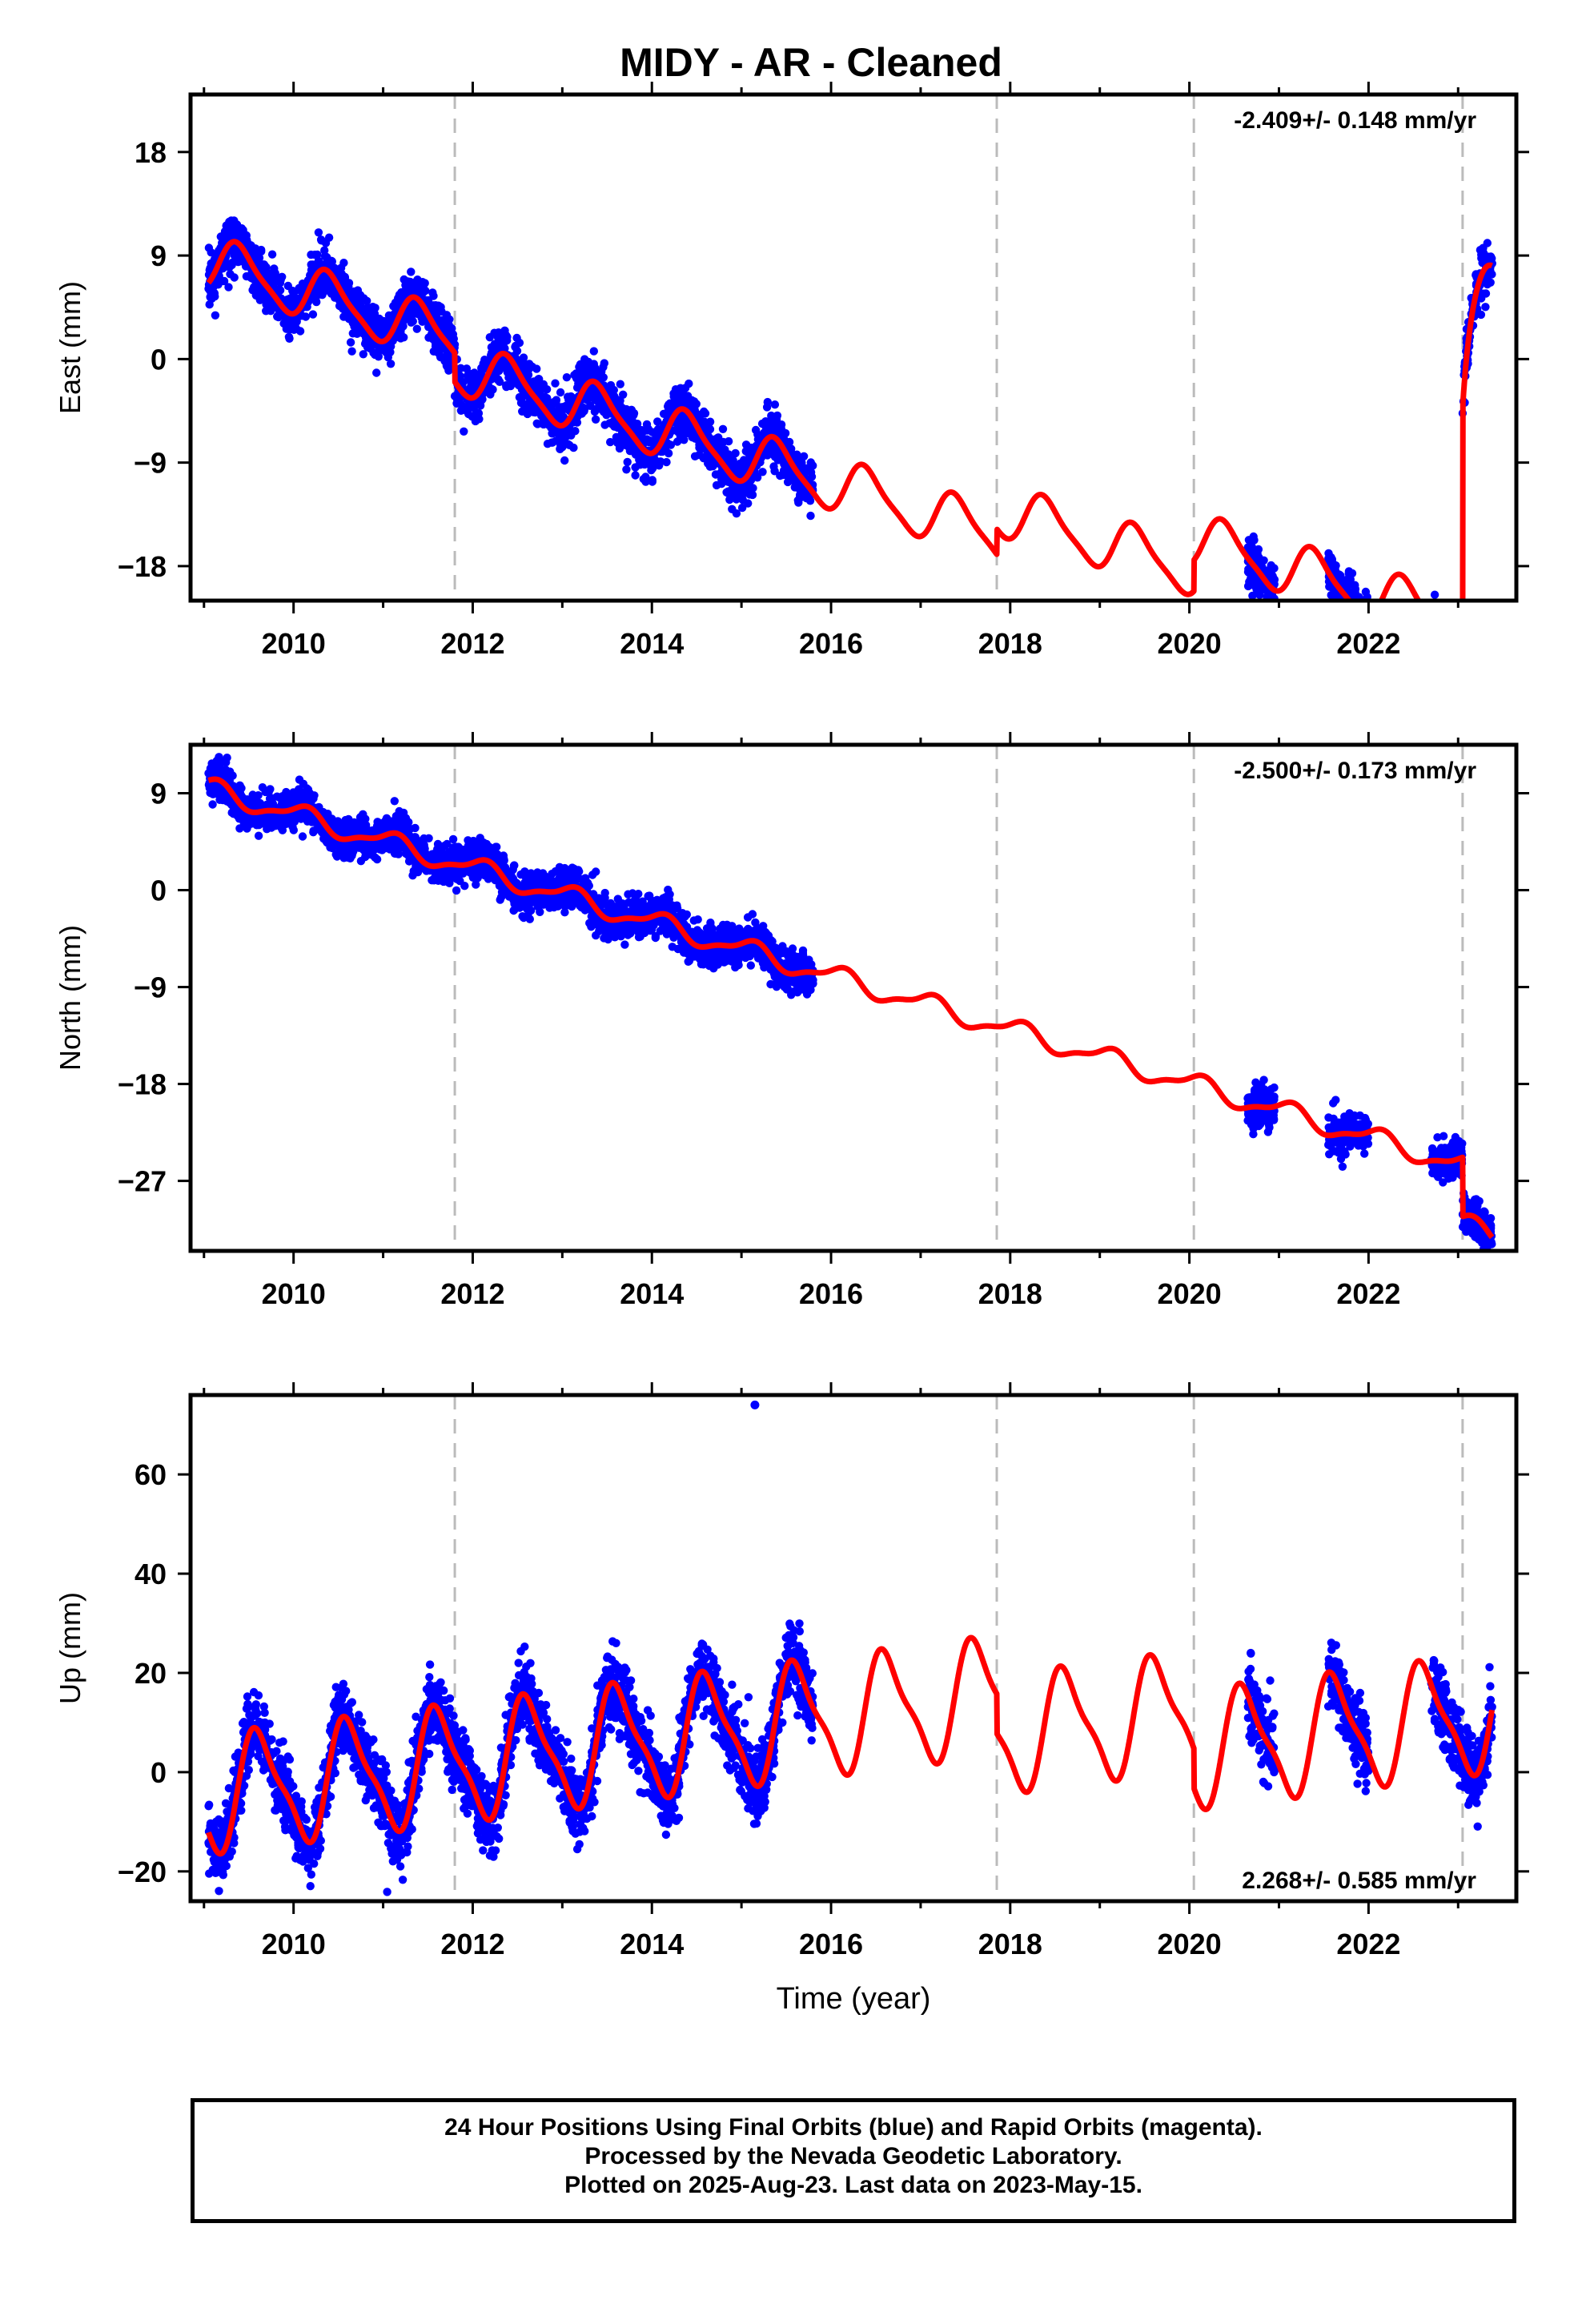 This screenshot has width=1582, height=2324. Describe the element at coordinates (811, 62) in the screenshot. I see `chart-title: MIDY - AR - Cleaned` at that location.